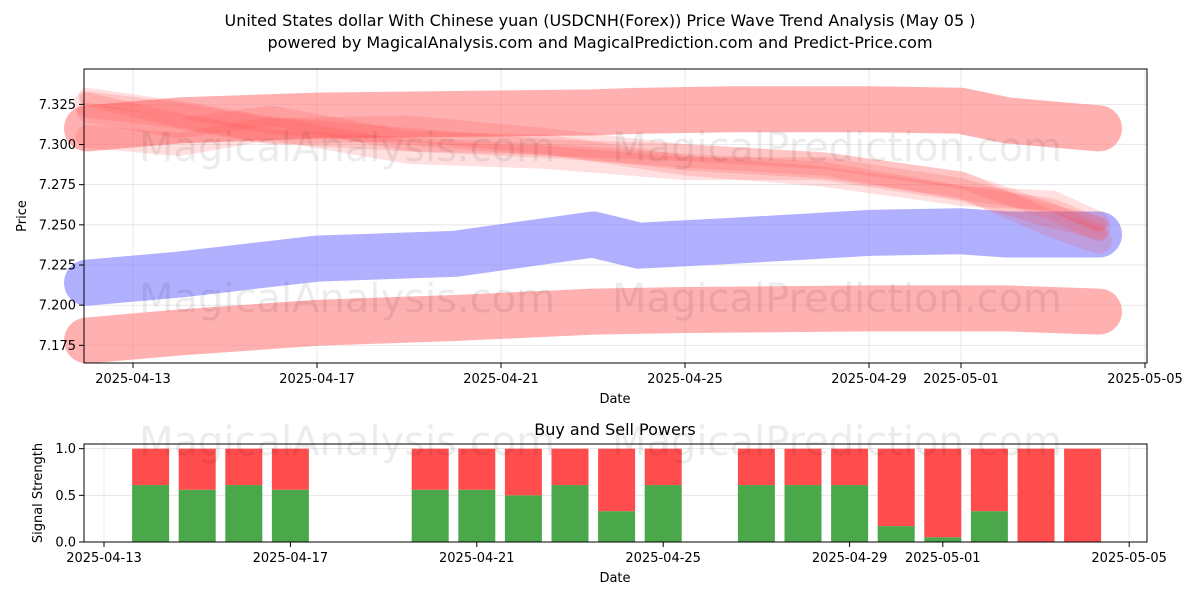  Describe the element at coordinates (57, 145) in the screenshot. I see `price-y-tick-label: 7.300` at that location.